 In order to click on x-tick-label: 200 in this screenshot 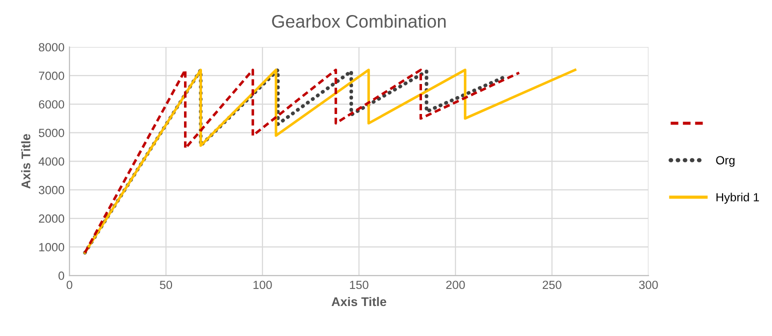, I will do `click(455, 285)`.